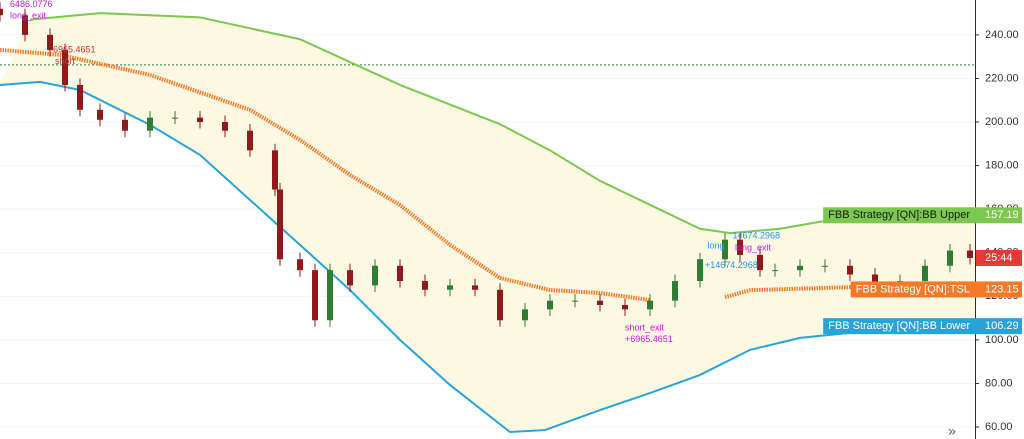 The height and width of the screenshot is (439, 1024). I want to click on signal-label: short_exit, so click(645, 327).